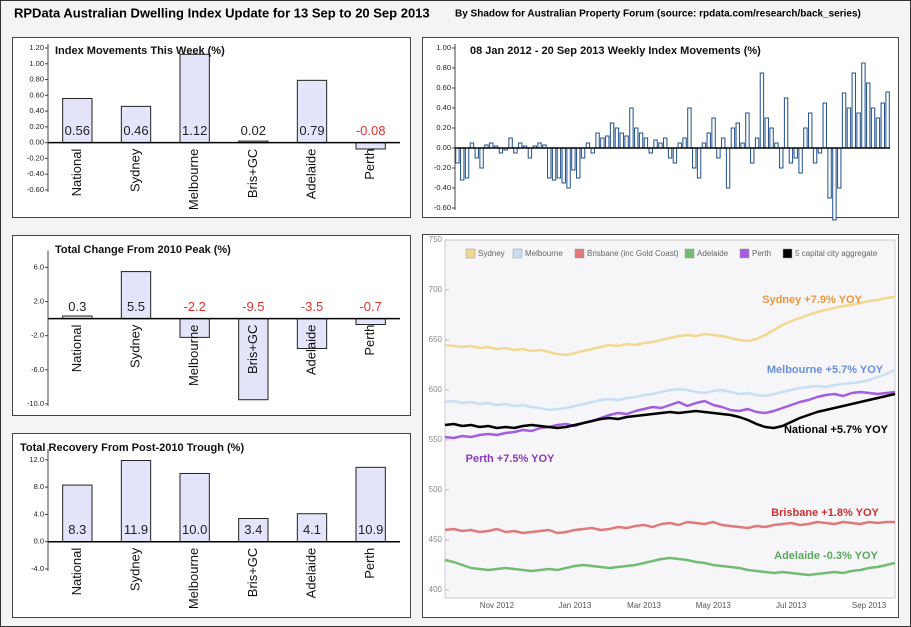 This screenshot has height=627, width=911. I want to click on y-tick-label: 550, so click(436, 439).